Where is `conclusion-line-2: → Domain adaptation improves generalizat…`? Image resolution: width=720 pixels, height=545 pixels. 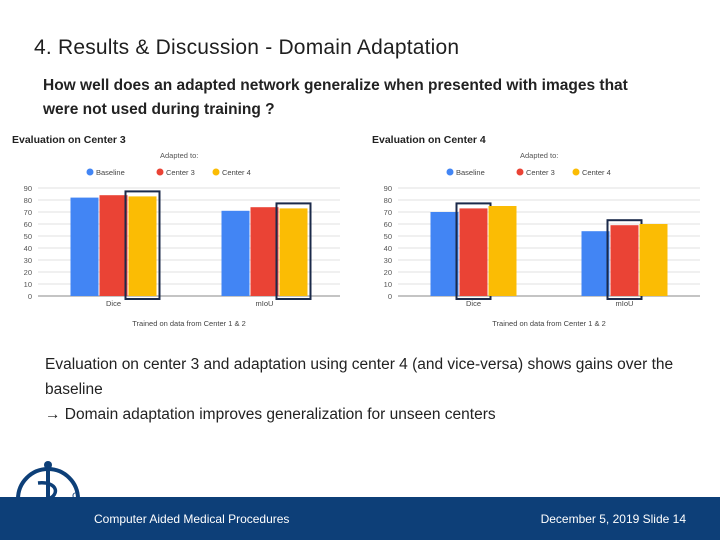
conclusion-line-2: → Domain adaptation improves generalizat… is located at coordinates (270, 414).